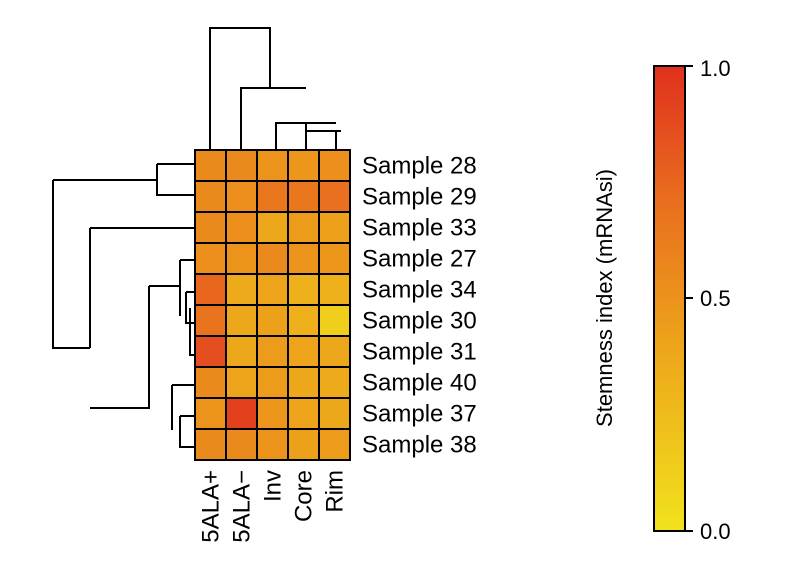 Image resolution: width=804 pixels, height=569 pixels. Describe the element at coordinates (334, 320) in the screenshot. I see `heatmap-cell-r5-c4` at that location.